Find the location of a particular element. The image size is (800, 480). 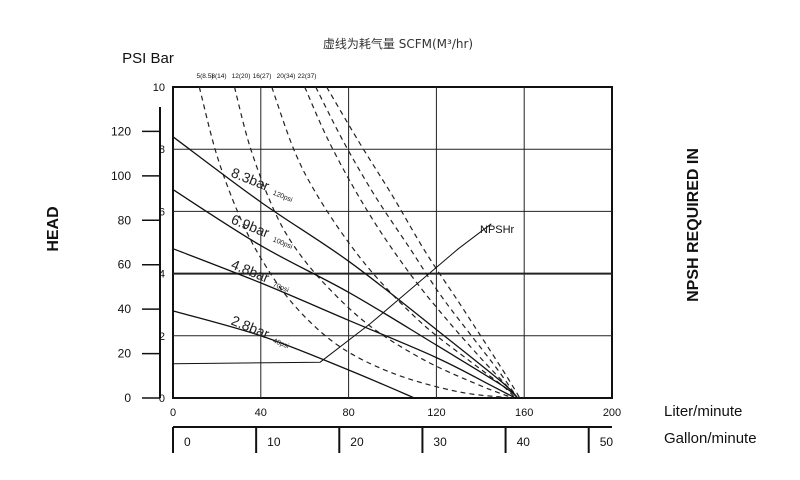

x-tick-label: 200 is located at coordinates (612, 413).